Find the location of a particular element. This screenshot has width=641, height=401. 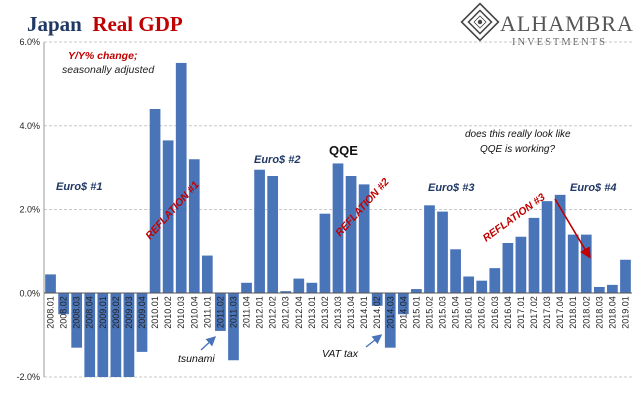

x-tick-label: 2012.03 is located at coordinates (286, 312).